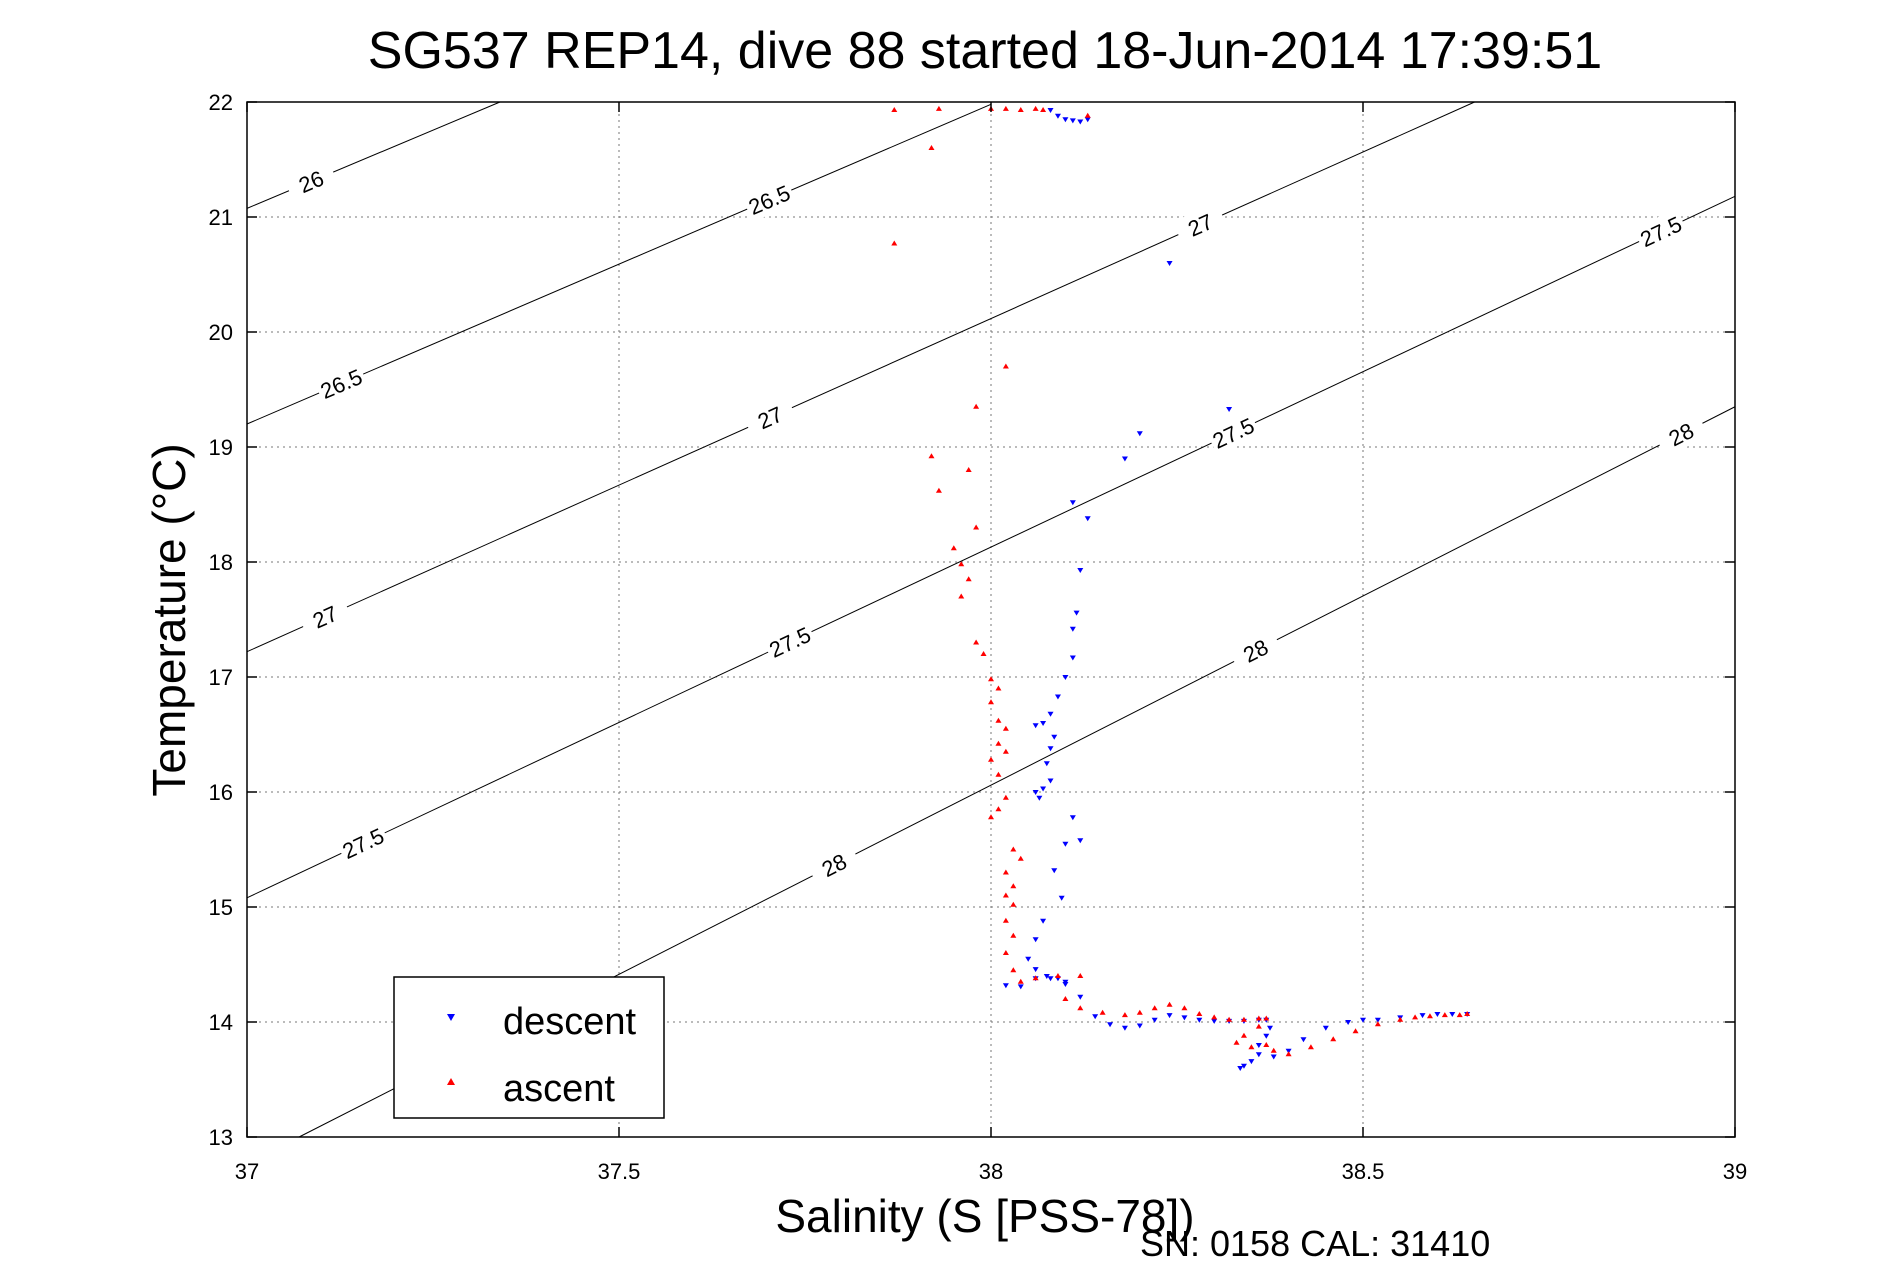 The width and height of the screenshot is (1891, 1262). What do you see at coordinates (221, 562) in the screenshot?
I see `y-tick-label: 18` at bounding box center [221, 562].